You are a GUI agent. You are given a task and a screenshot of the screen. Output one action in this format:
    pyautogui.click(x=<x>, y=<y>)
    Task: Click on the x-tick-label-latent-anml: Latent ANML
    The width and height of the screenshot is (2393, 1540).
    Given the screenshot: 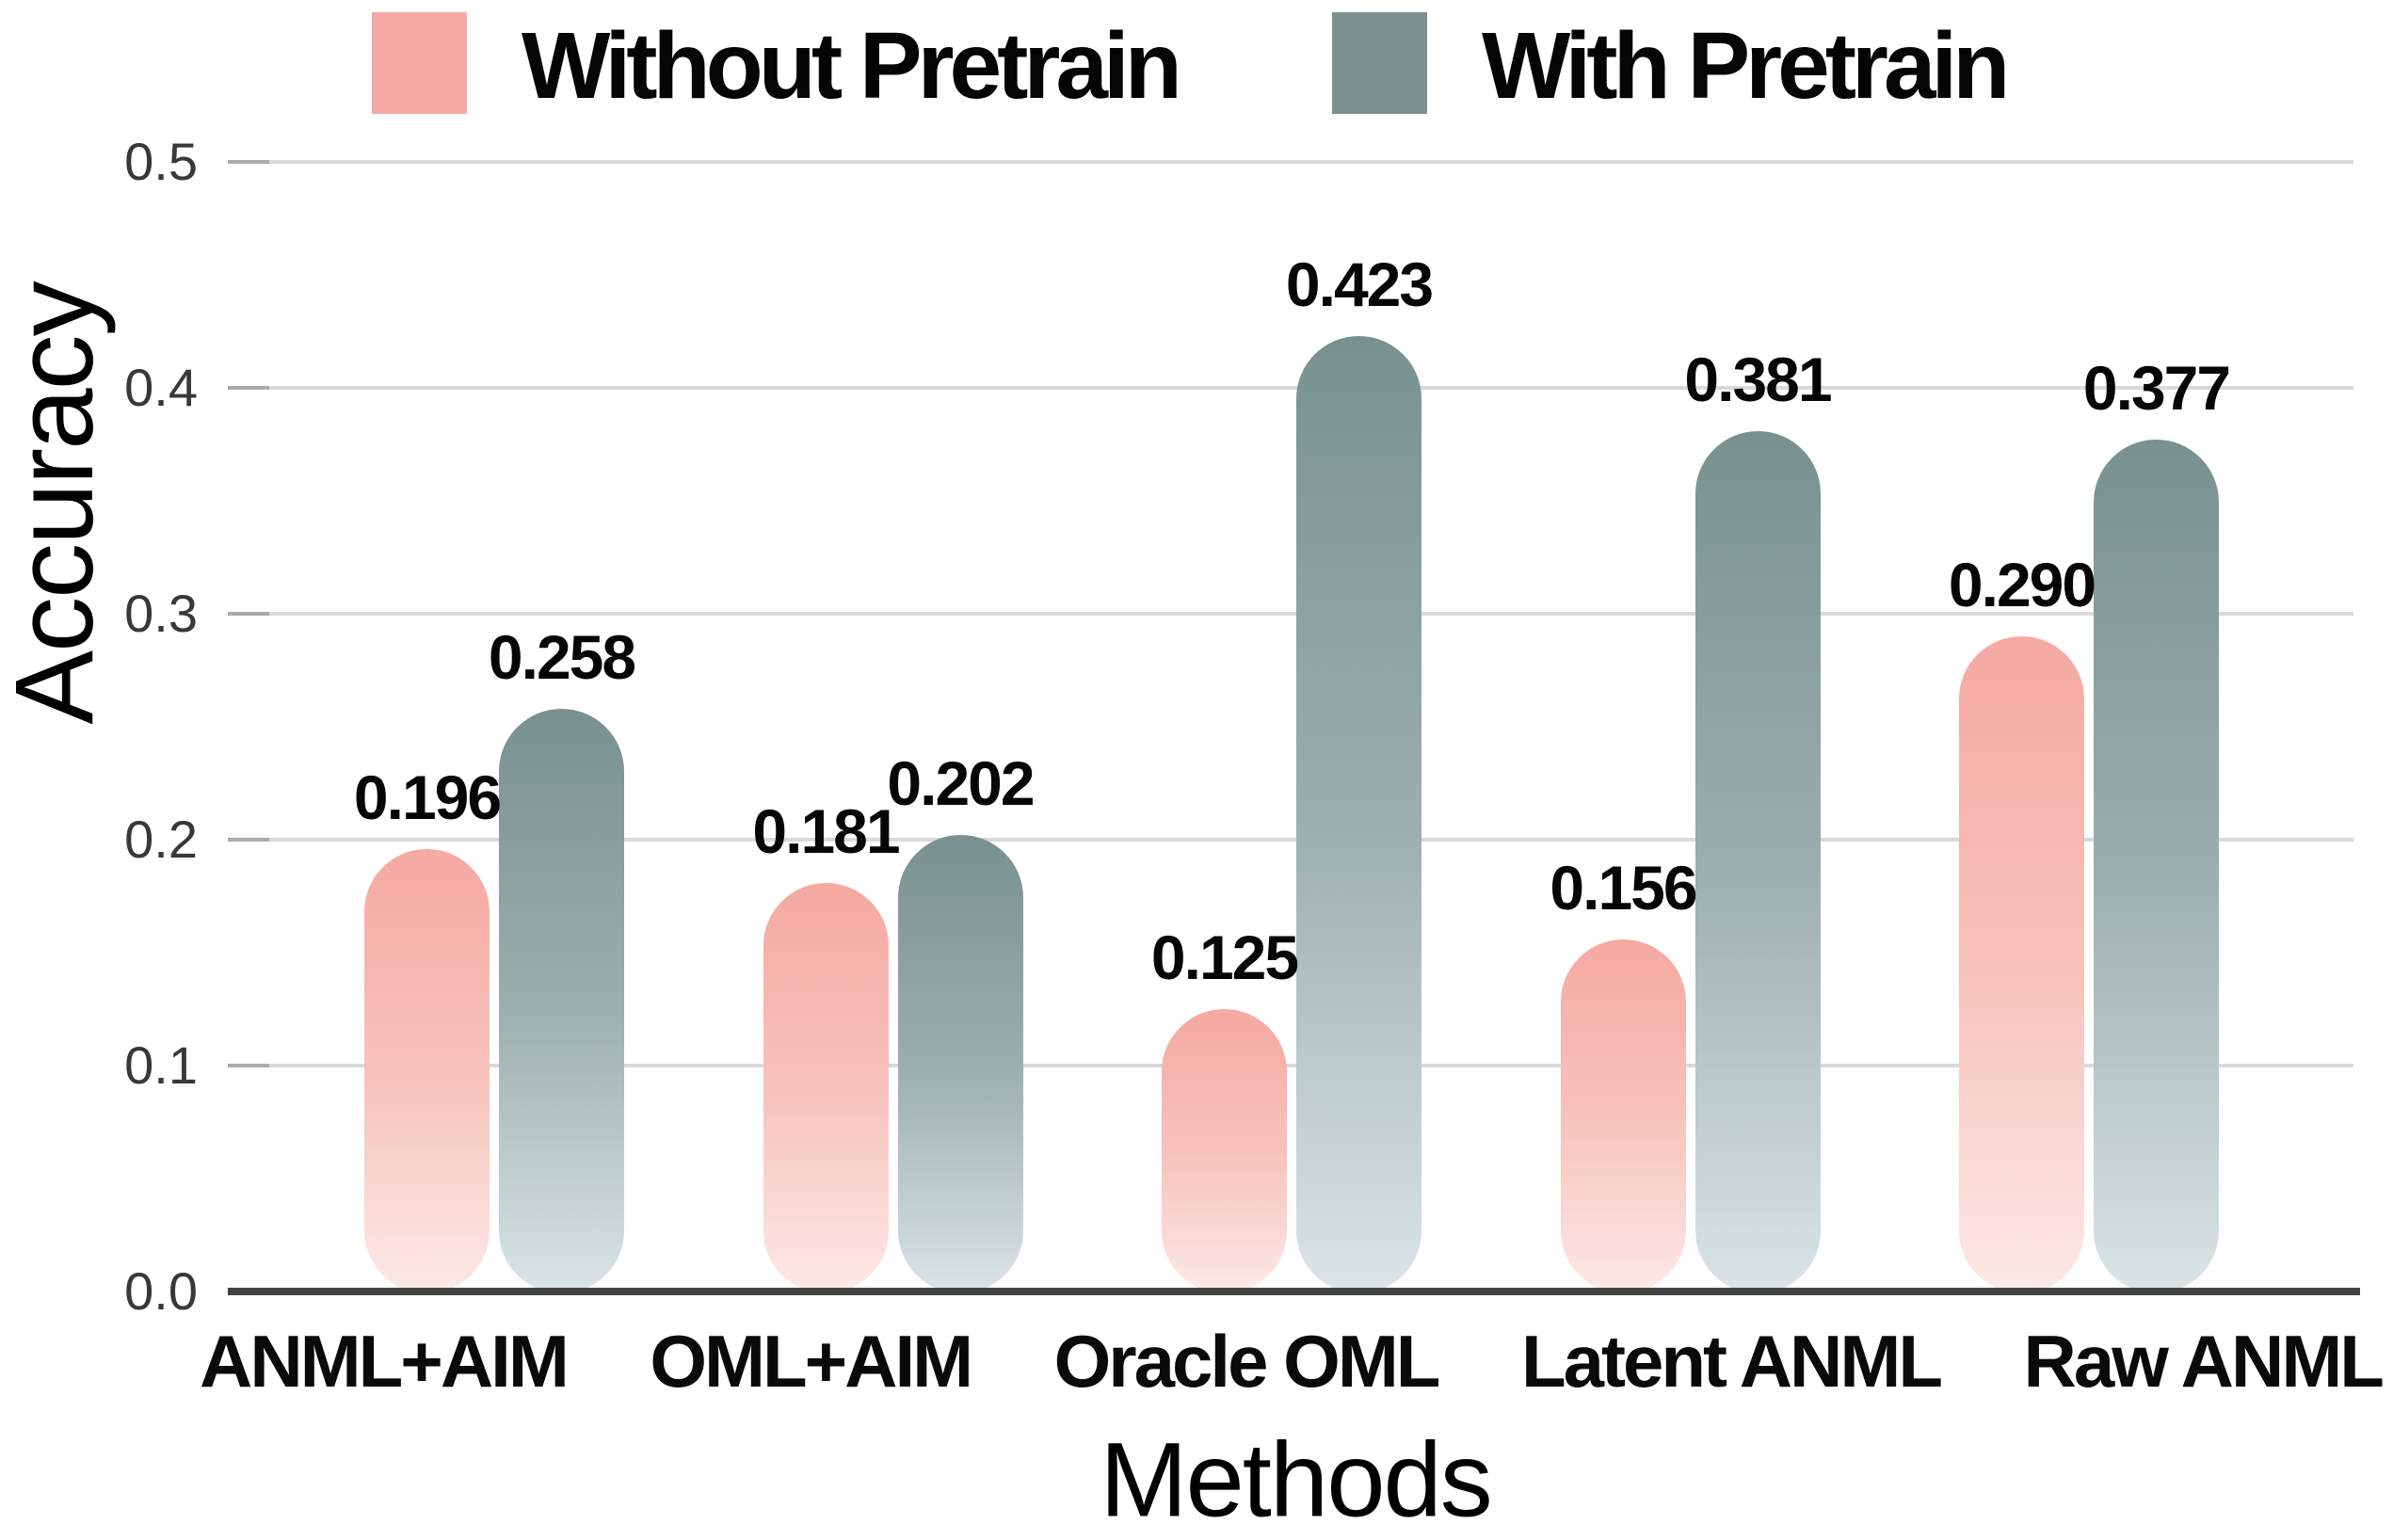 What is the action you would take?
    pyautogui.click(x=1731, y=1361)
    